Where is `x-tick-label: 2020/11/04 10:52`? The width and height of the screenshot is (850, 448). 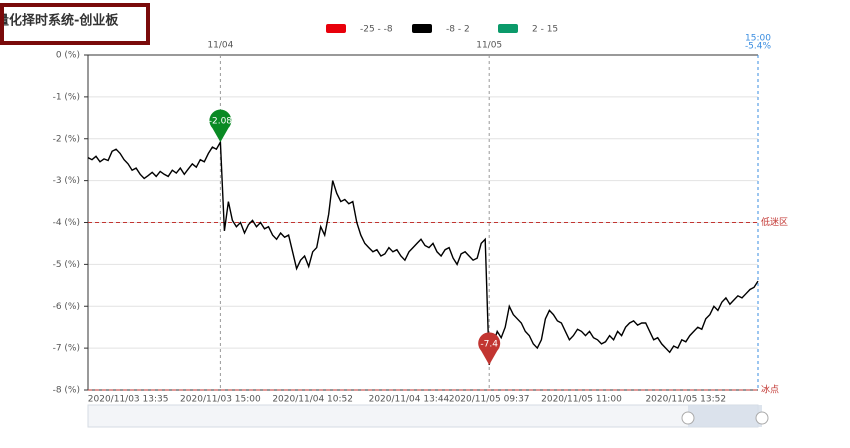
x-tick-label: 2020/11/04 10:52 is located at coordinates (312, 400).